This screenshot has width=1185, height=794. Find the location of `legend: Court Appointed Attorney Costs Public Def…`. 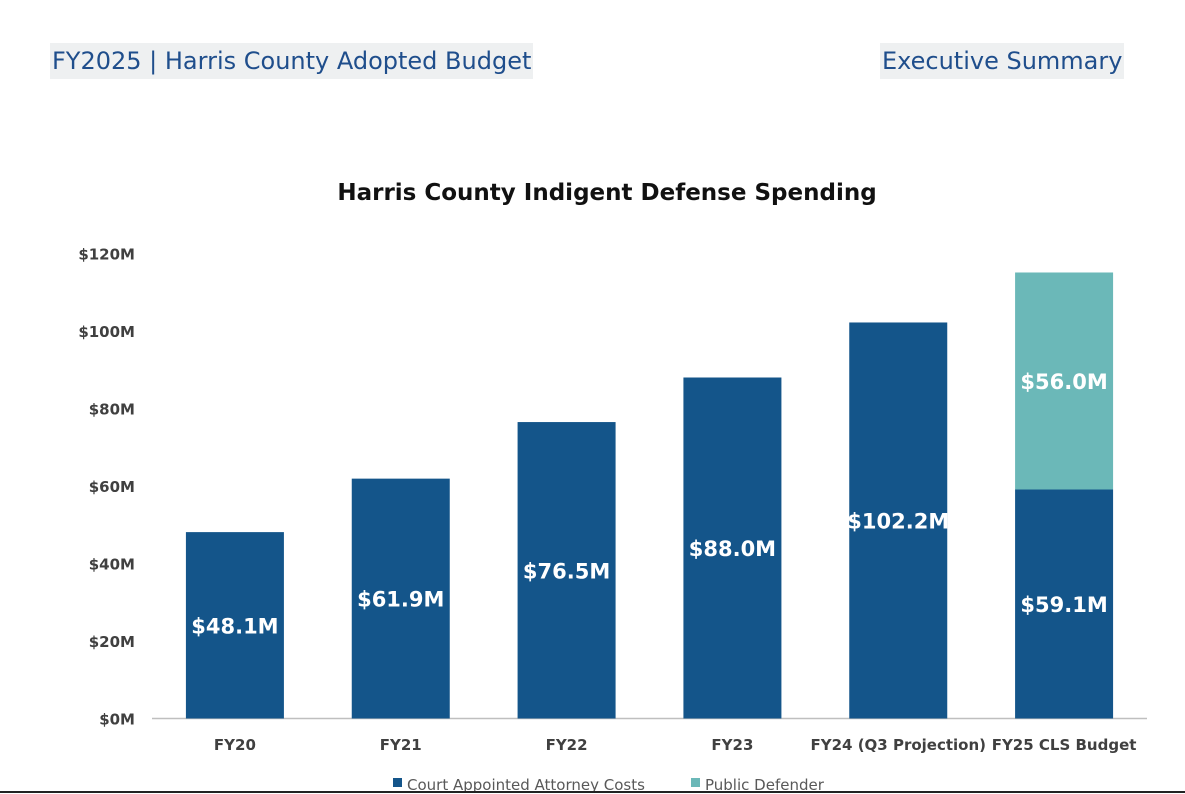

legend: Court Appointed Attorney Costs Public Def… is located at coordinates (609, 785).